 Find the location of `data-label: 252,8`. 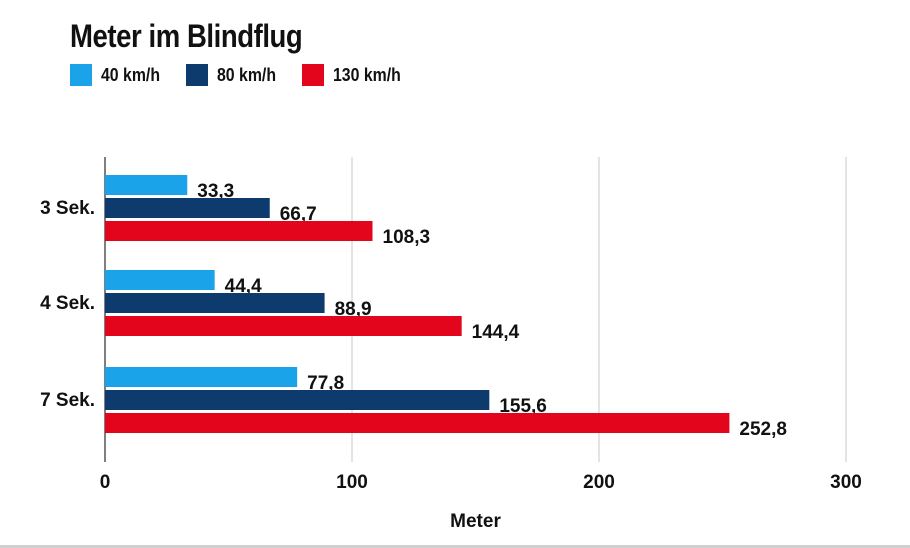

data-label: 252,8 is located at coordinates (763, 429).